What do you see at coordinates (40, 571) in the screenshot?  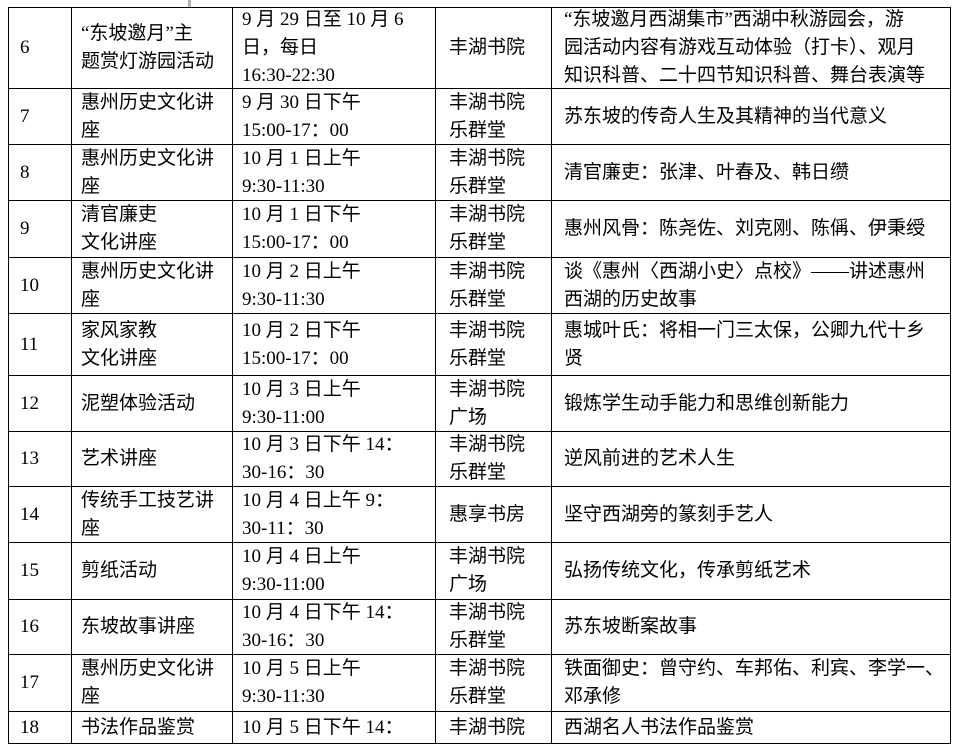 I see `cell-row-number: 15` at bounding box center [40, 571].